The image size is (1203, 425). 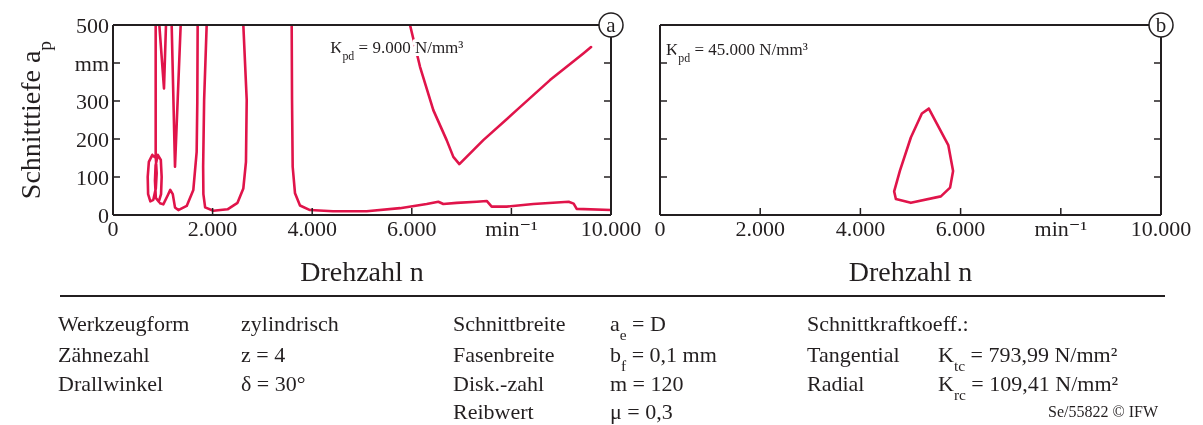 What do you see at coordinates (499, 383) in the screenshot?
I see `text: Disk.-zahl` at bounding box center [499, 383].